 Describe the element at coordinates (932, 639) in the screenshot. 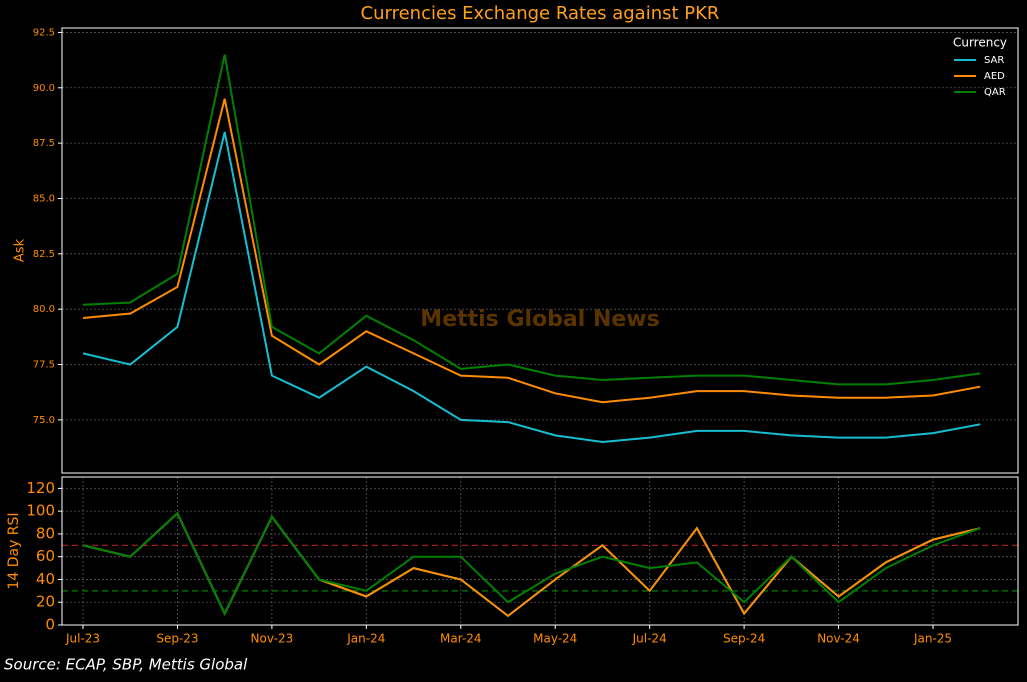

I see `x-tick-label: Jan-25` at that location.